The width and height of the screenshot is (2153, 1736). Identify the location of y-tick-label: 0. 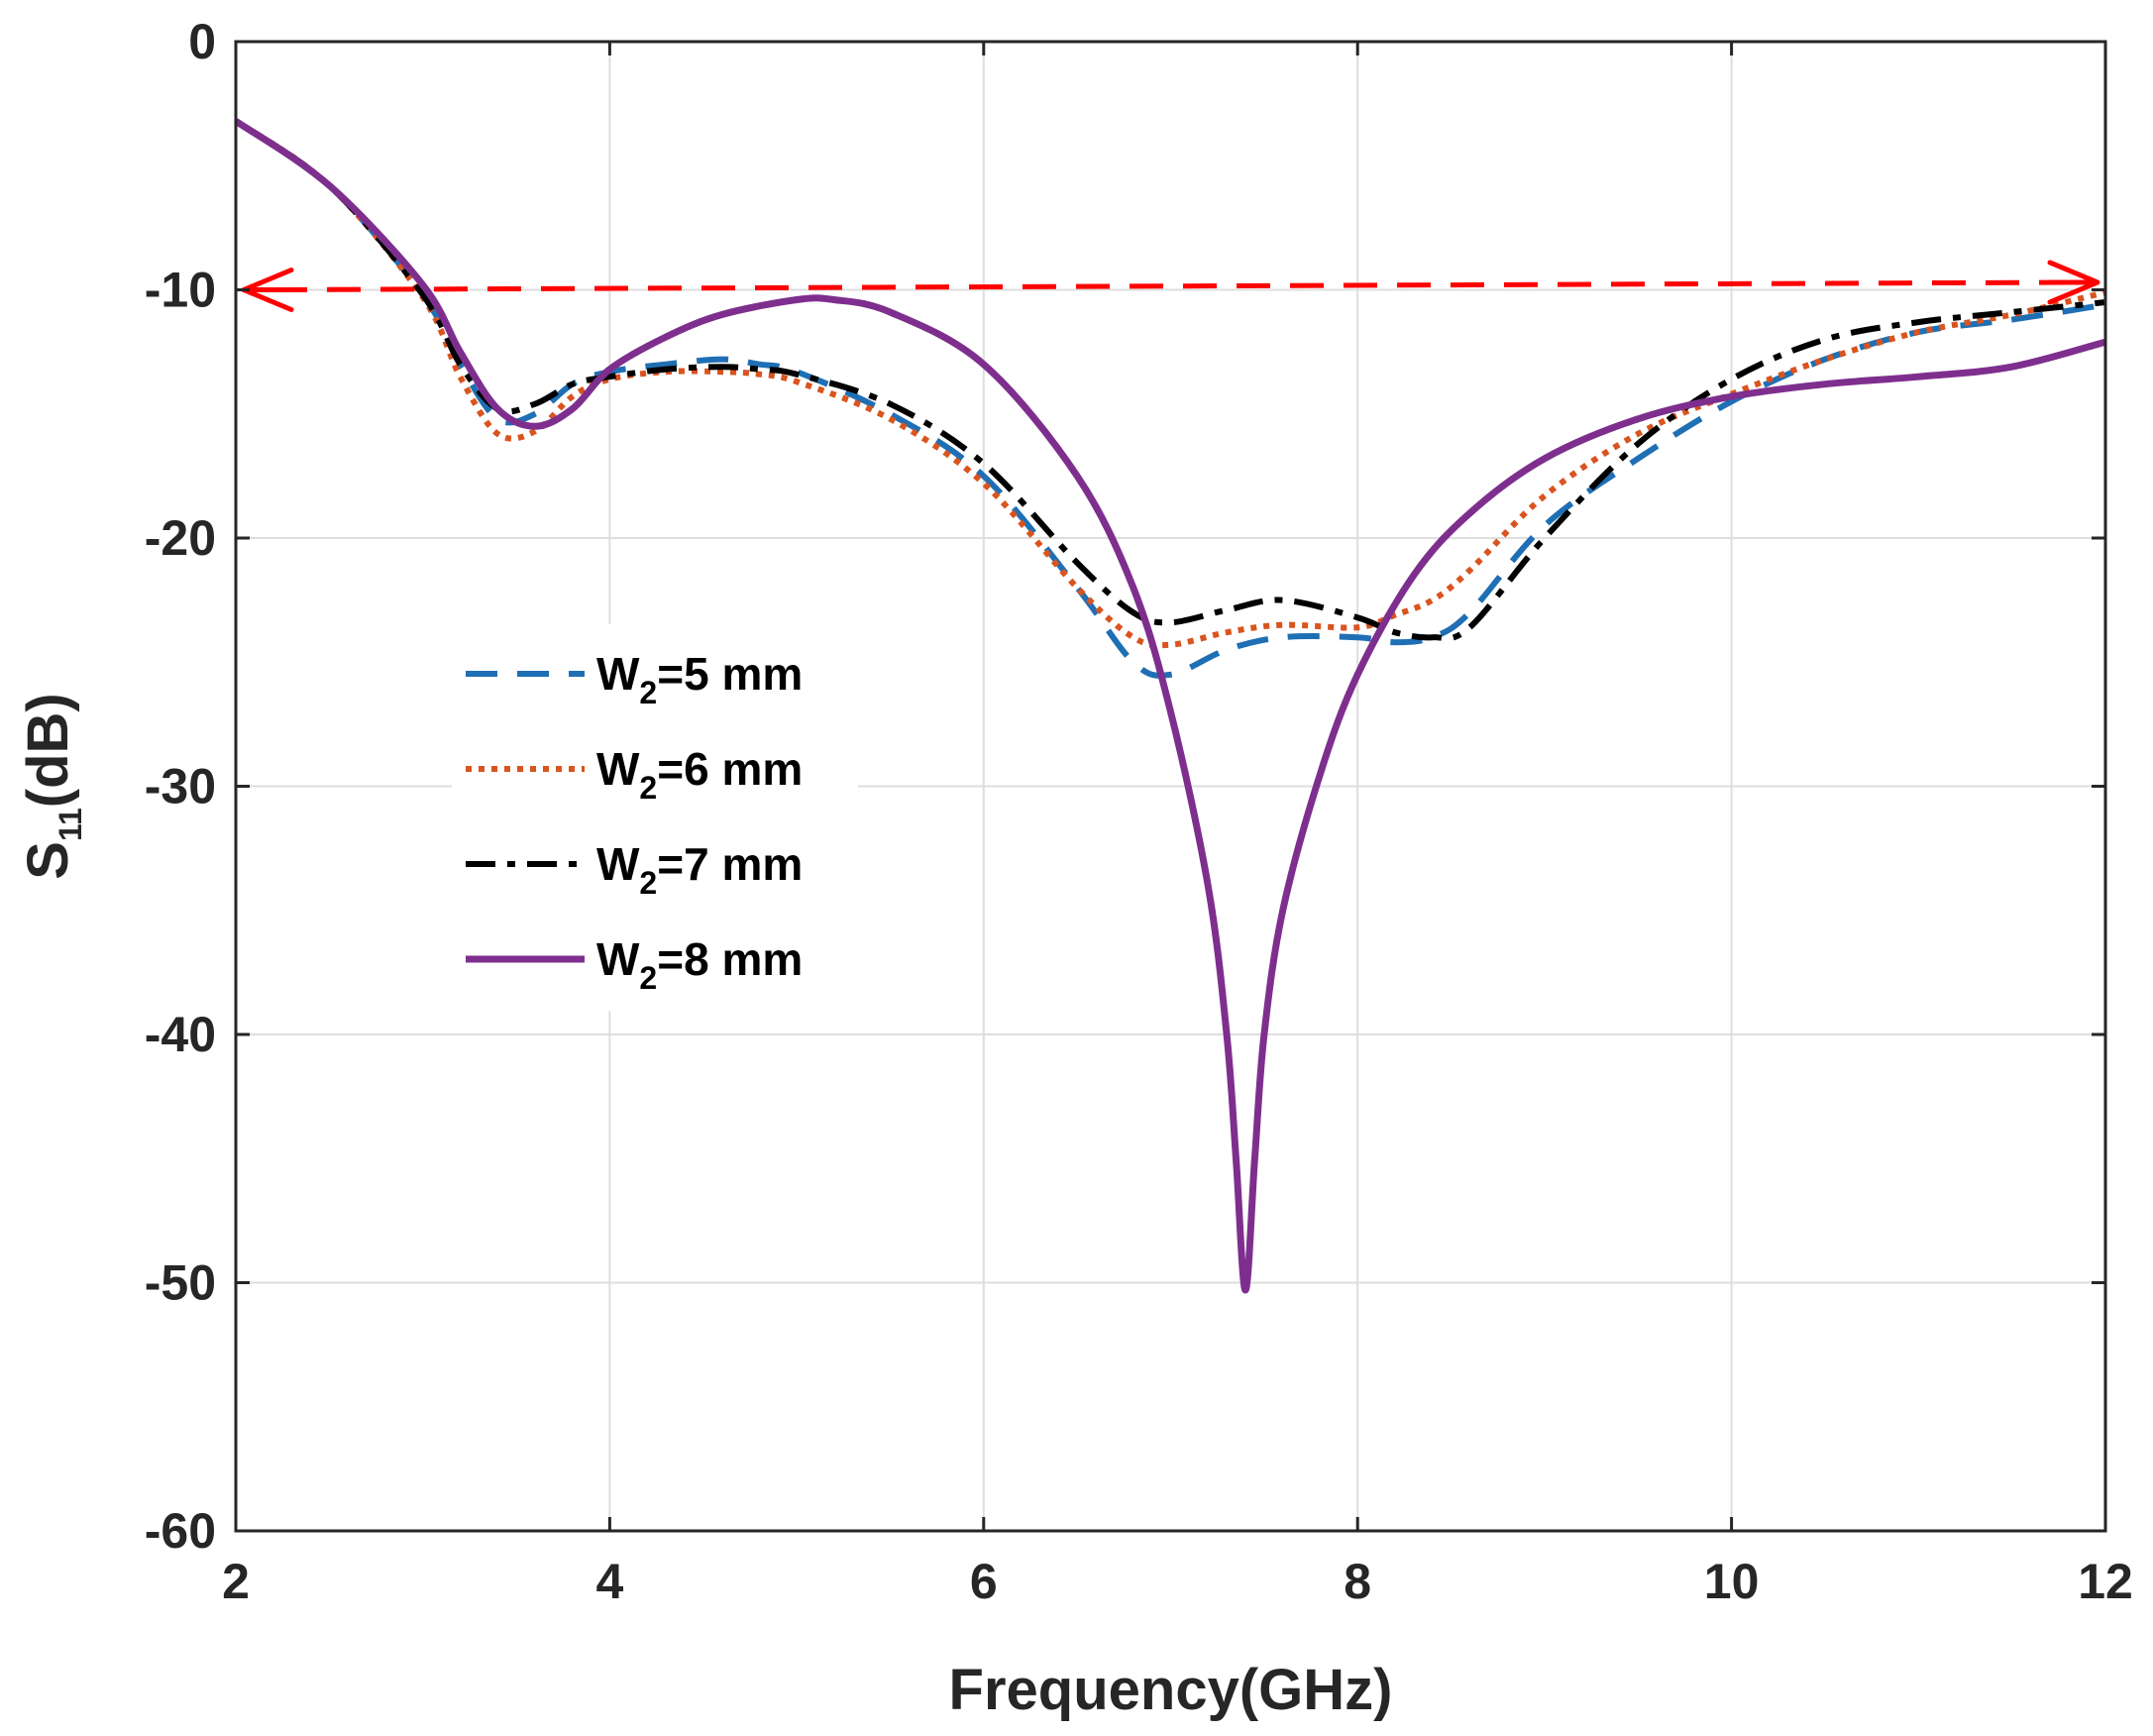
(202, 41).